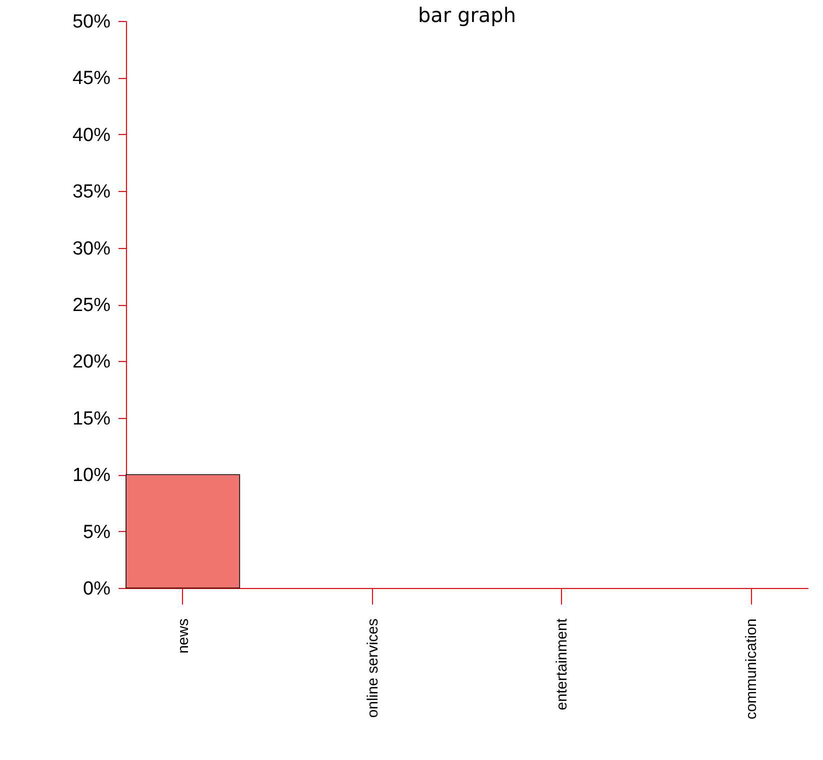  I want to click on y-tick-label: 35%, so click(91, 192).